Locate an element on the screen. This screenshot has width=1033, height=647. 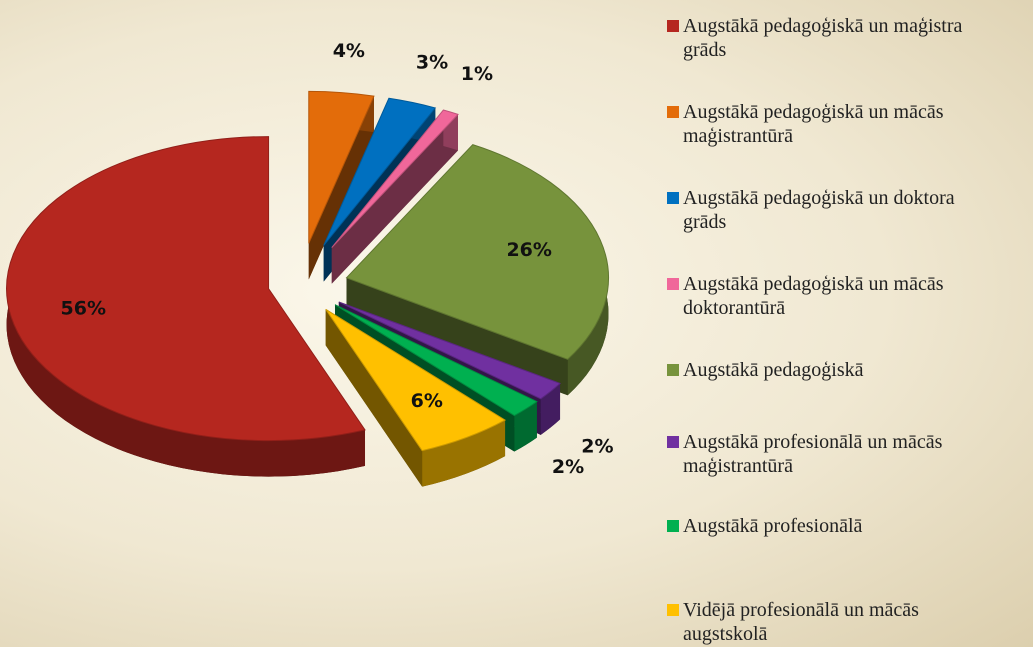
legend-item: Augstākā pedagoģiskā un doktora grāds is located at coordinates (824, 210).